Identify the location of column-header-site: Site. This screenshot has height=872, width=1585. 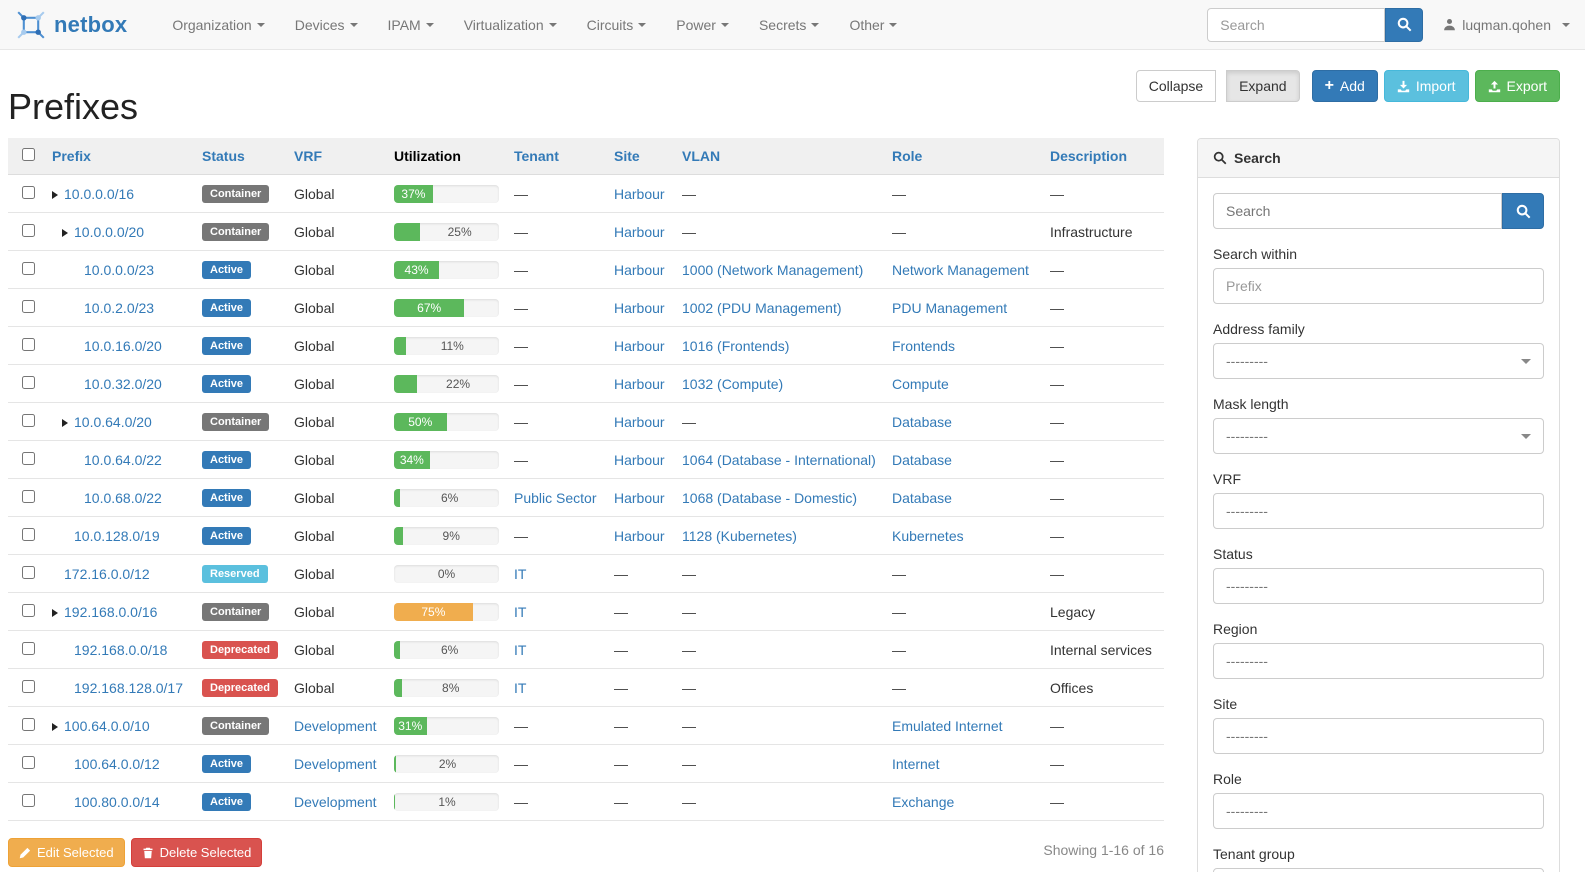
(627, 156).